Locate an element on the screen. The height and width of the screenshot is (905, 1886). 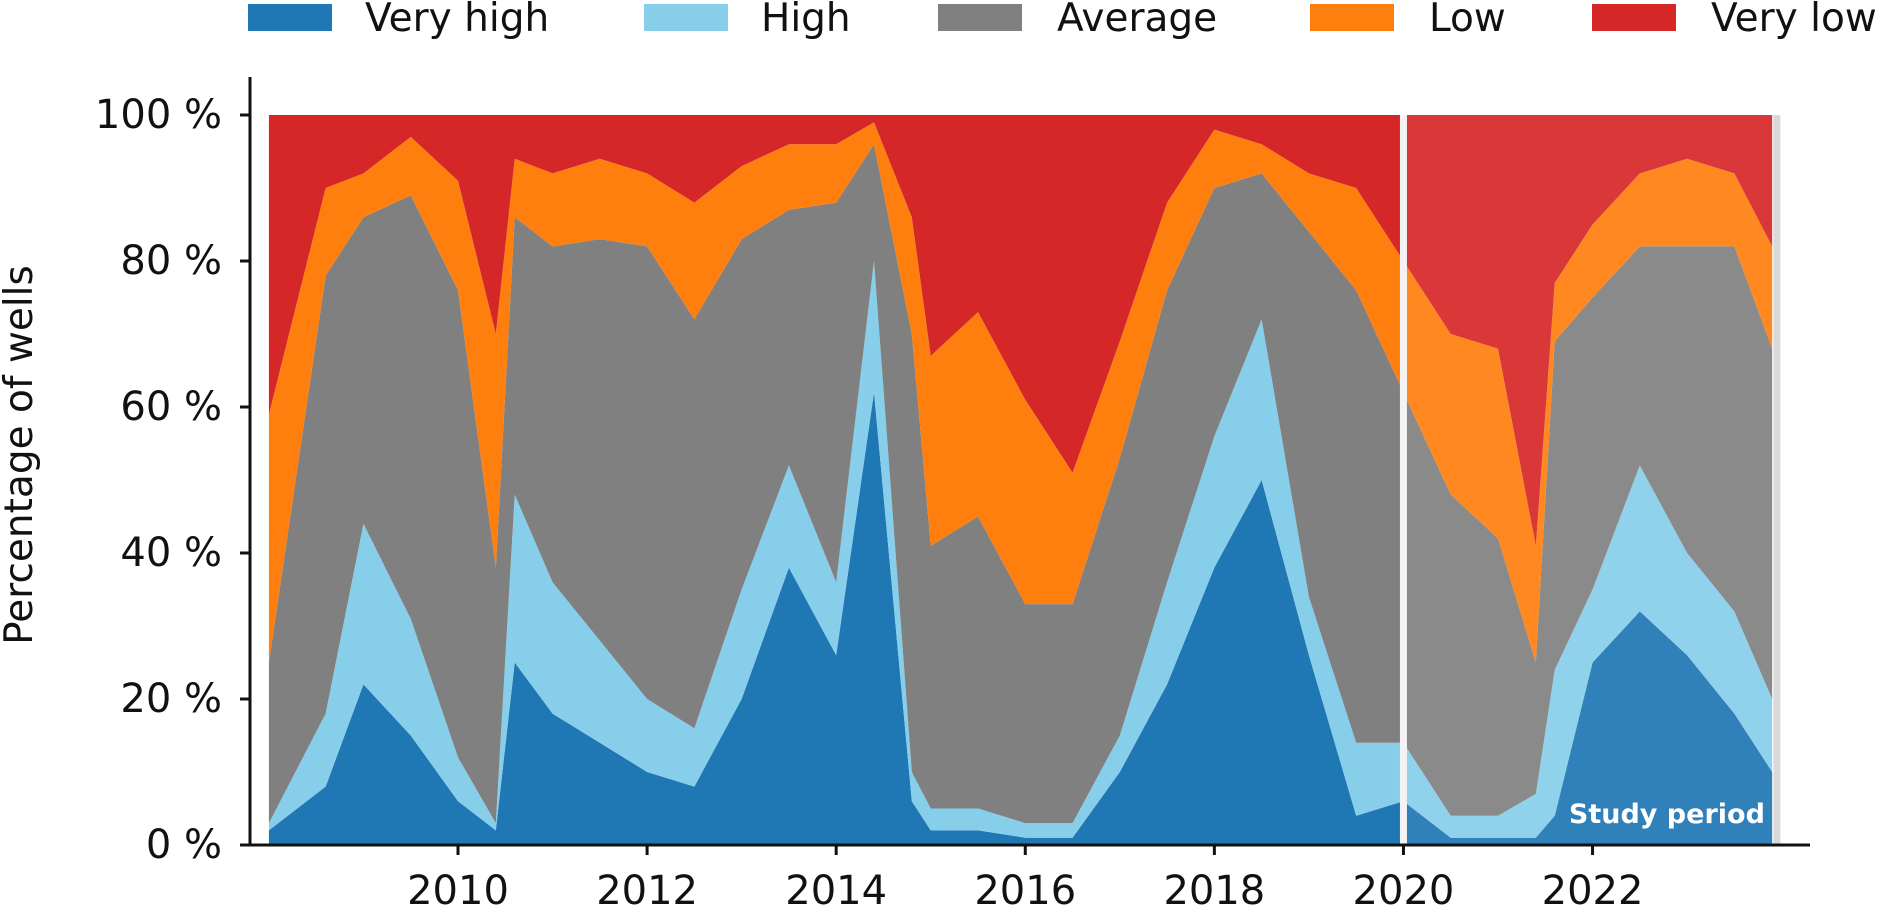
legend-label-very-low: Very low is located at coordinates (1794, 20).